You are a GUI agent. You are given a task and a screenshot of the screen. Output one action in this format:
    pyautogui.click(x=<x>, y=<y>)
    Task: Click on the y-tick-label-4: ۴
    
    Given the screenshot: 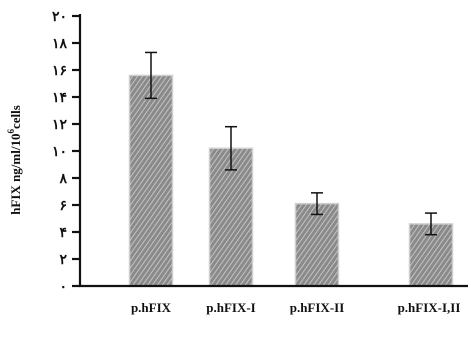 What is the action you would take?
    pyautogui.click(x=63, y=233)
    